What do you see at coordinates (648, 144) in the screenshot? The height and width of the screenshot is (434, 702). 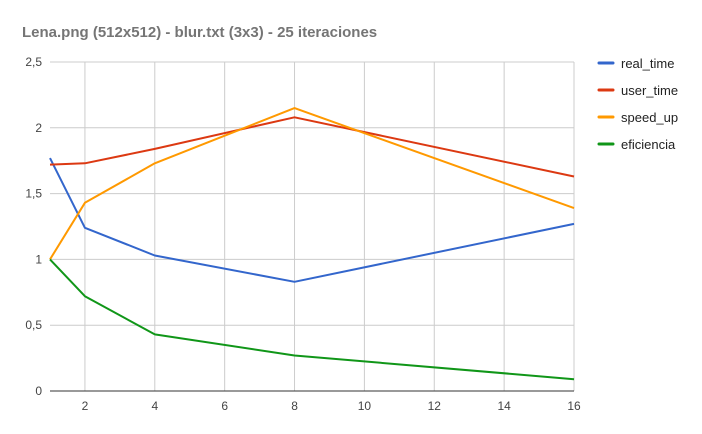 I see `legend-label: eficiencia` at bounding box center [648, 144].